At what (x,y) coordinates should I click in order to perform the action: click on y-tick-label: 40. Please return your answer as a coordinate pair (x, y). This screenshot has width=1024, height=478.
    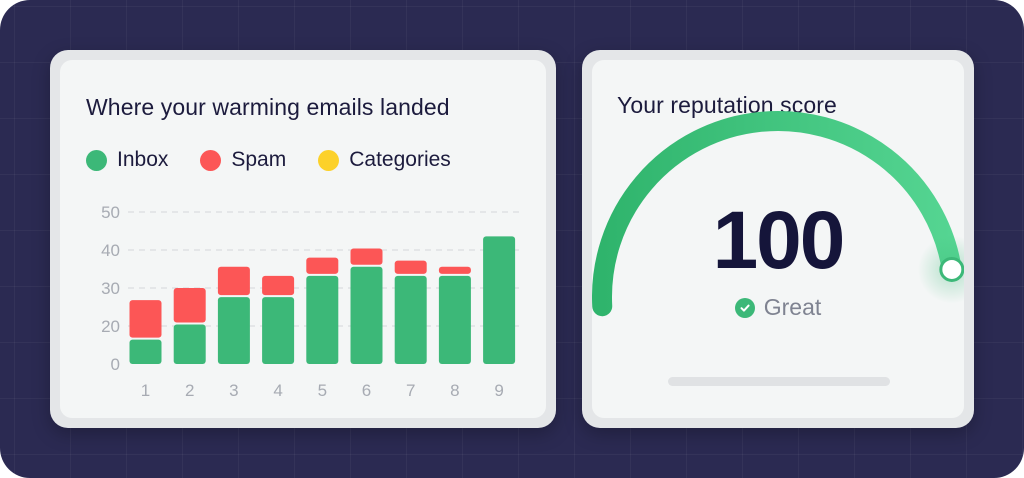
    Looking at the image, I should click on (110, 250).